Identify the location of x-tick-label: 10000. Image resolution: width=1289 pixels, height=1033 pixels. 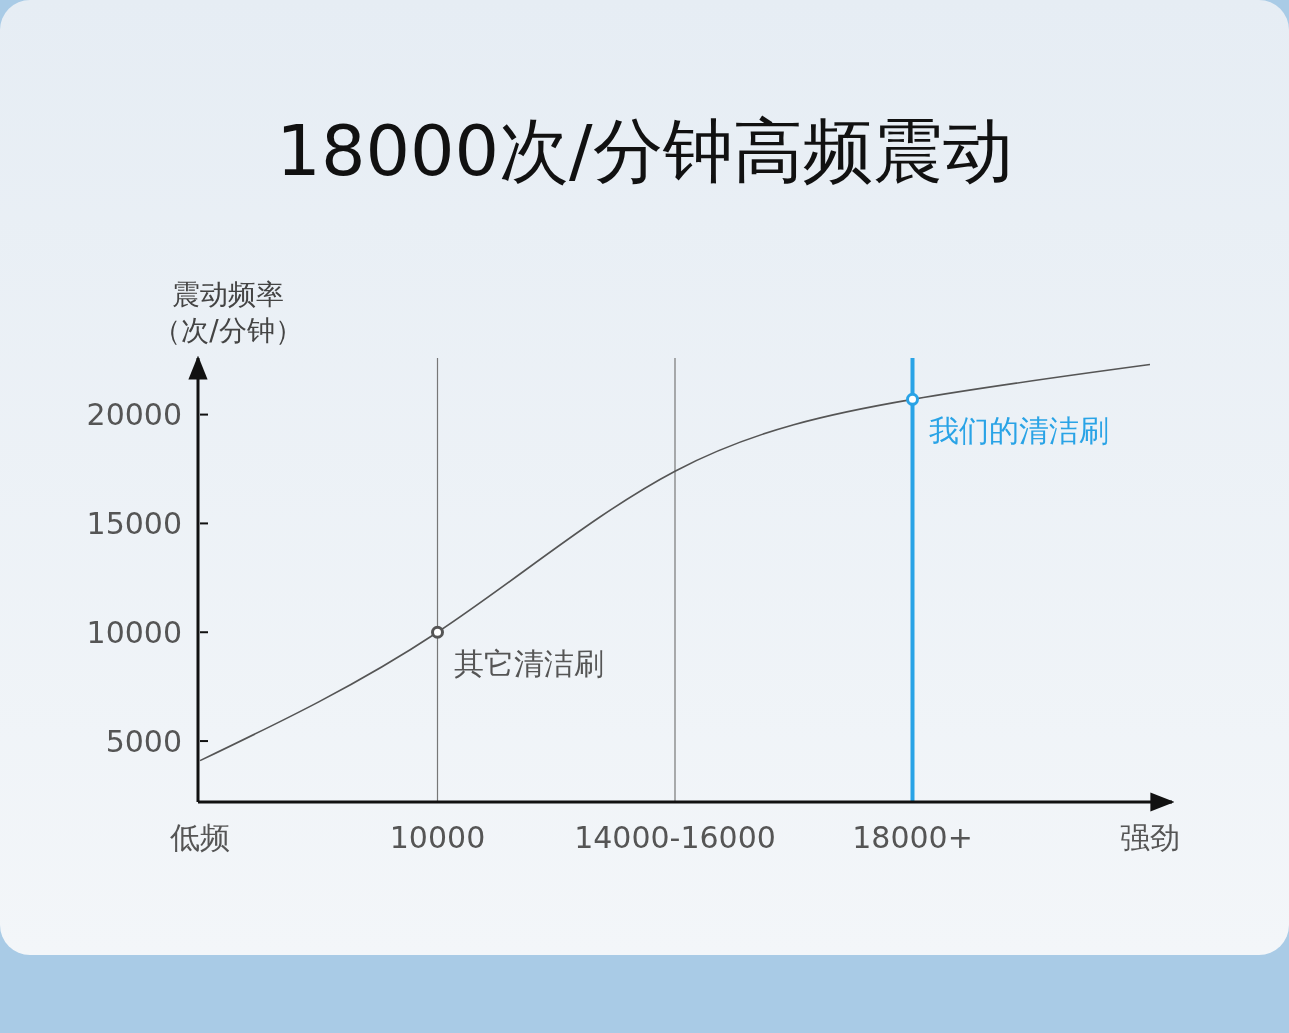
(437, 837).